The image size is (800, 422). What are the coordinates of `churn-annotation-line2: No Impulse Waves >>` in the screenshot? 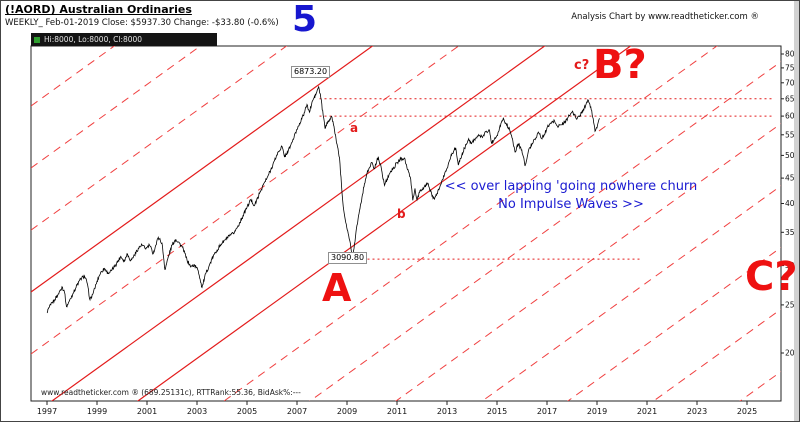 It's located at (571, 204).